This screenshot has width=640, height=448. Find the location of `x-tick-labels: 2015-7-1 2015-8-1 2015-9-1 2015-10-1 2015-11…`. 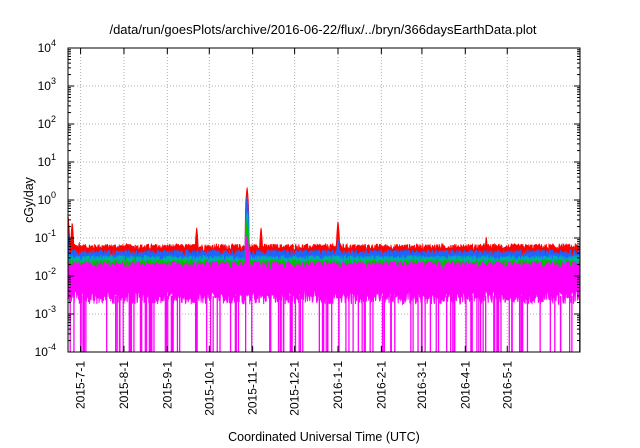

x-tick-labels: 2015-7-1 2015-8-1 2015-9-1 2015-10-1 2015-11… is located at coordinates (294, 388).